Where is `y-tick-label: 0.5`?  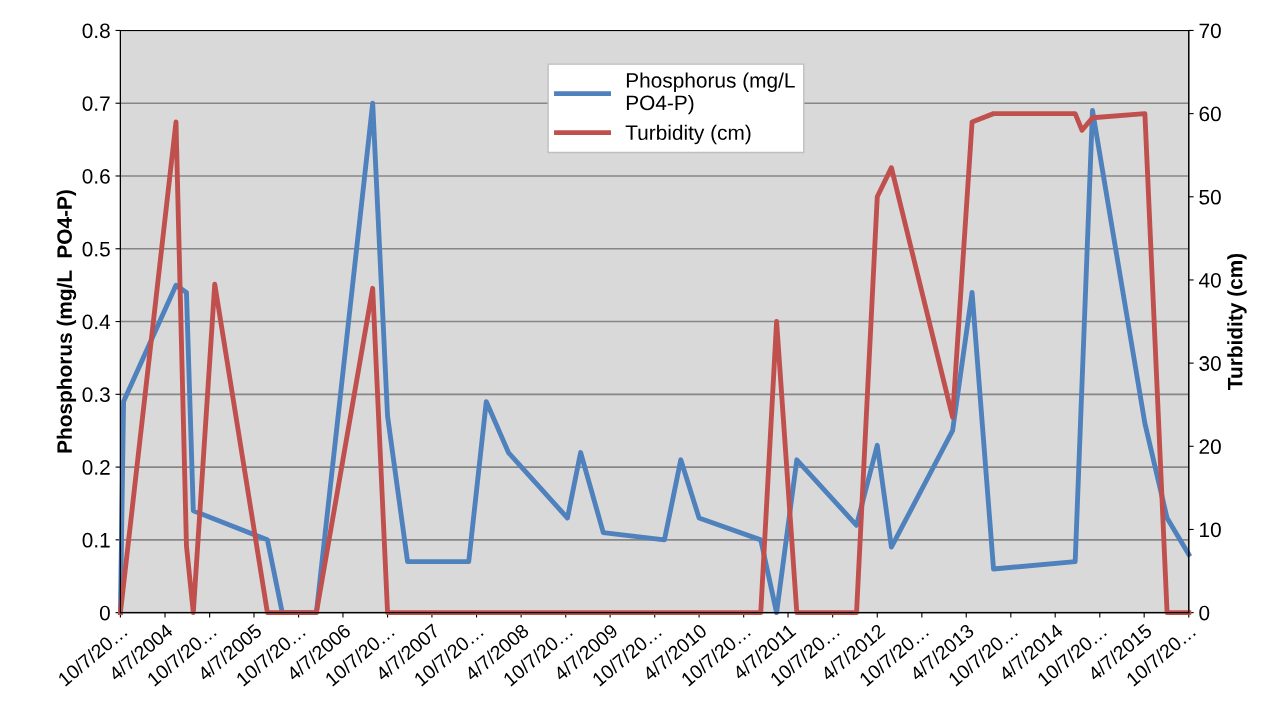 y-tick-label: 0.5 is located at coordinates (96, 249).